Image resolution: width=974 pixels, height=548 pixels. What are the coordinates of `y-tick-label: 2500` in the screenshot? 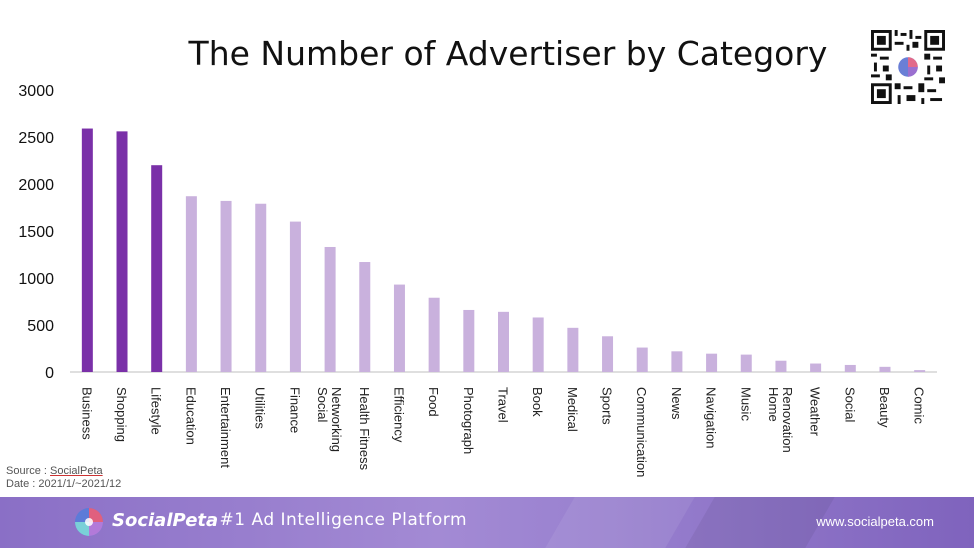 It's located at (36, 138).